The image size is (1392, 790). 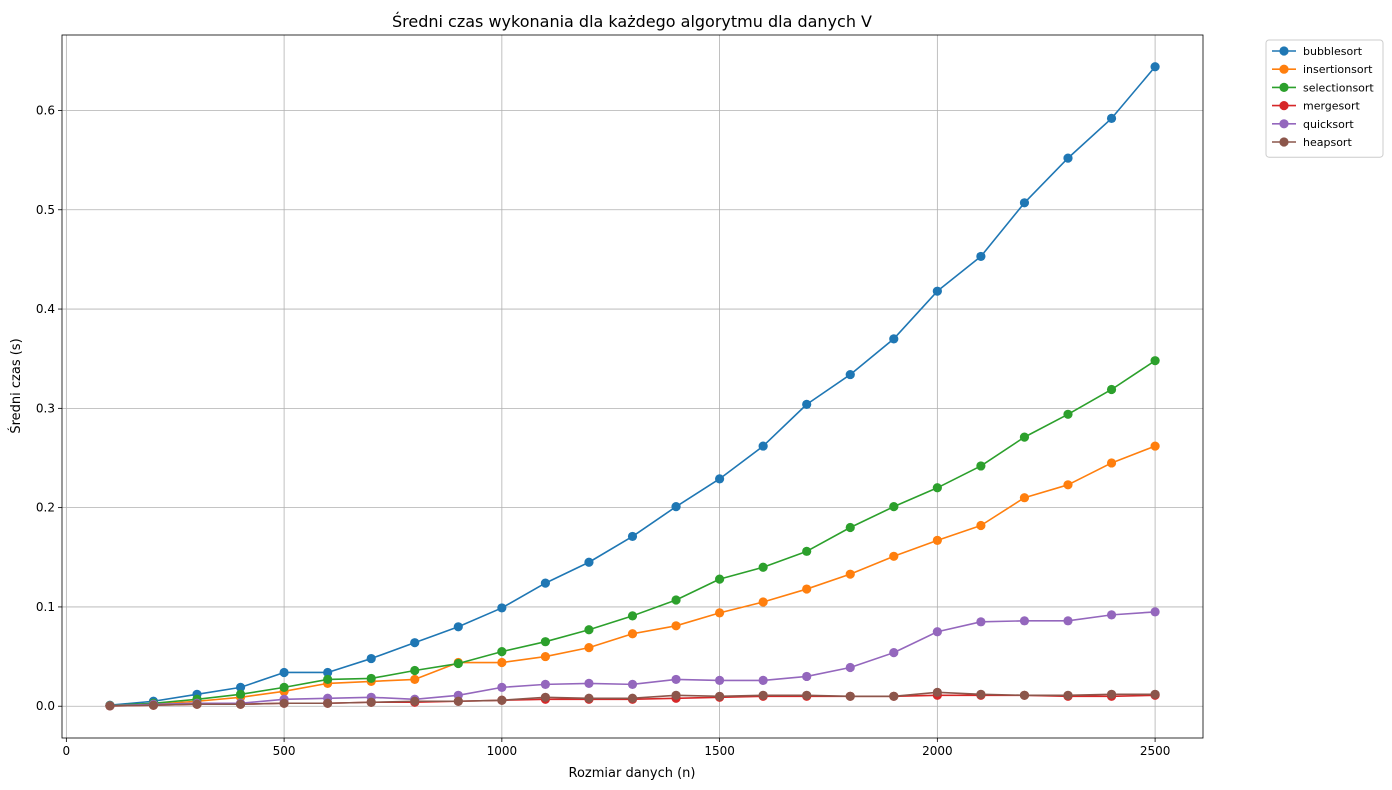 I want to click on legend-item-heapsort: heapsort, so click(x=1312, y=142).